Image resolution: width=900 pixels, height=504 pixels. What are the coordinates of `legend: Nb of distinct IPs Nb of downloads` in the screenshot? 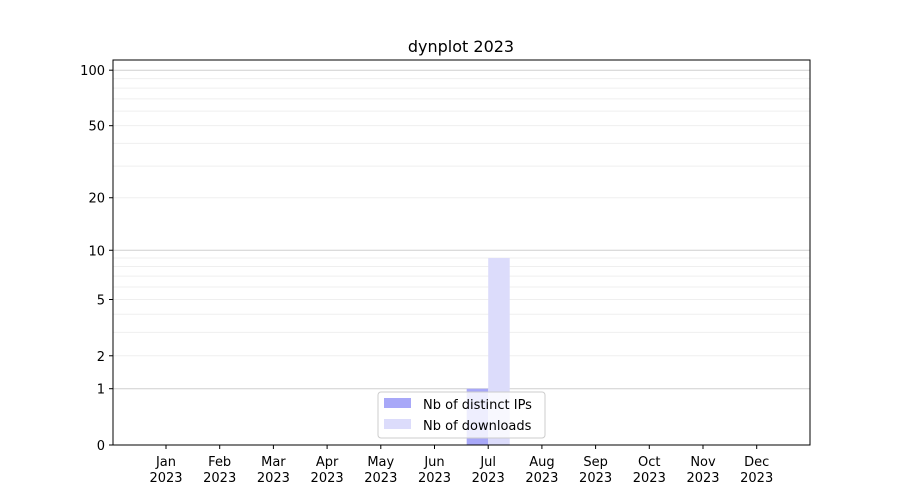 It's located at (461, 415).